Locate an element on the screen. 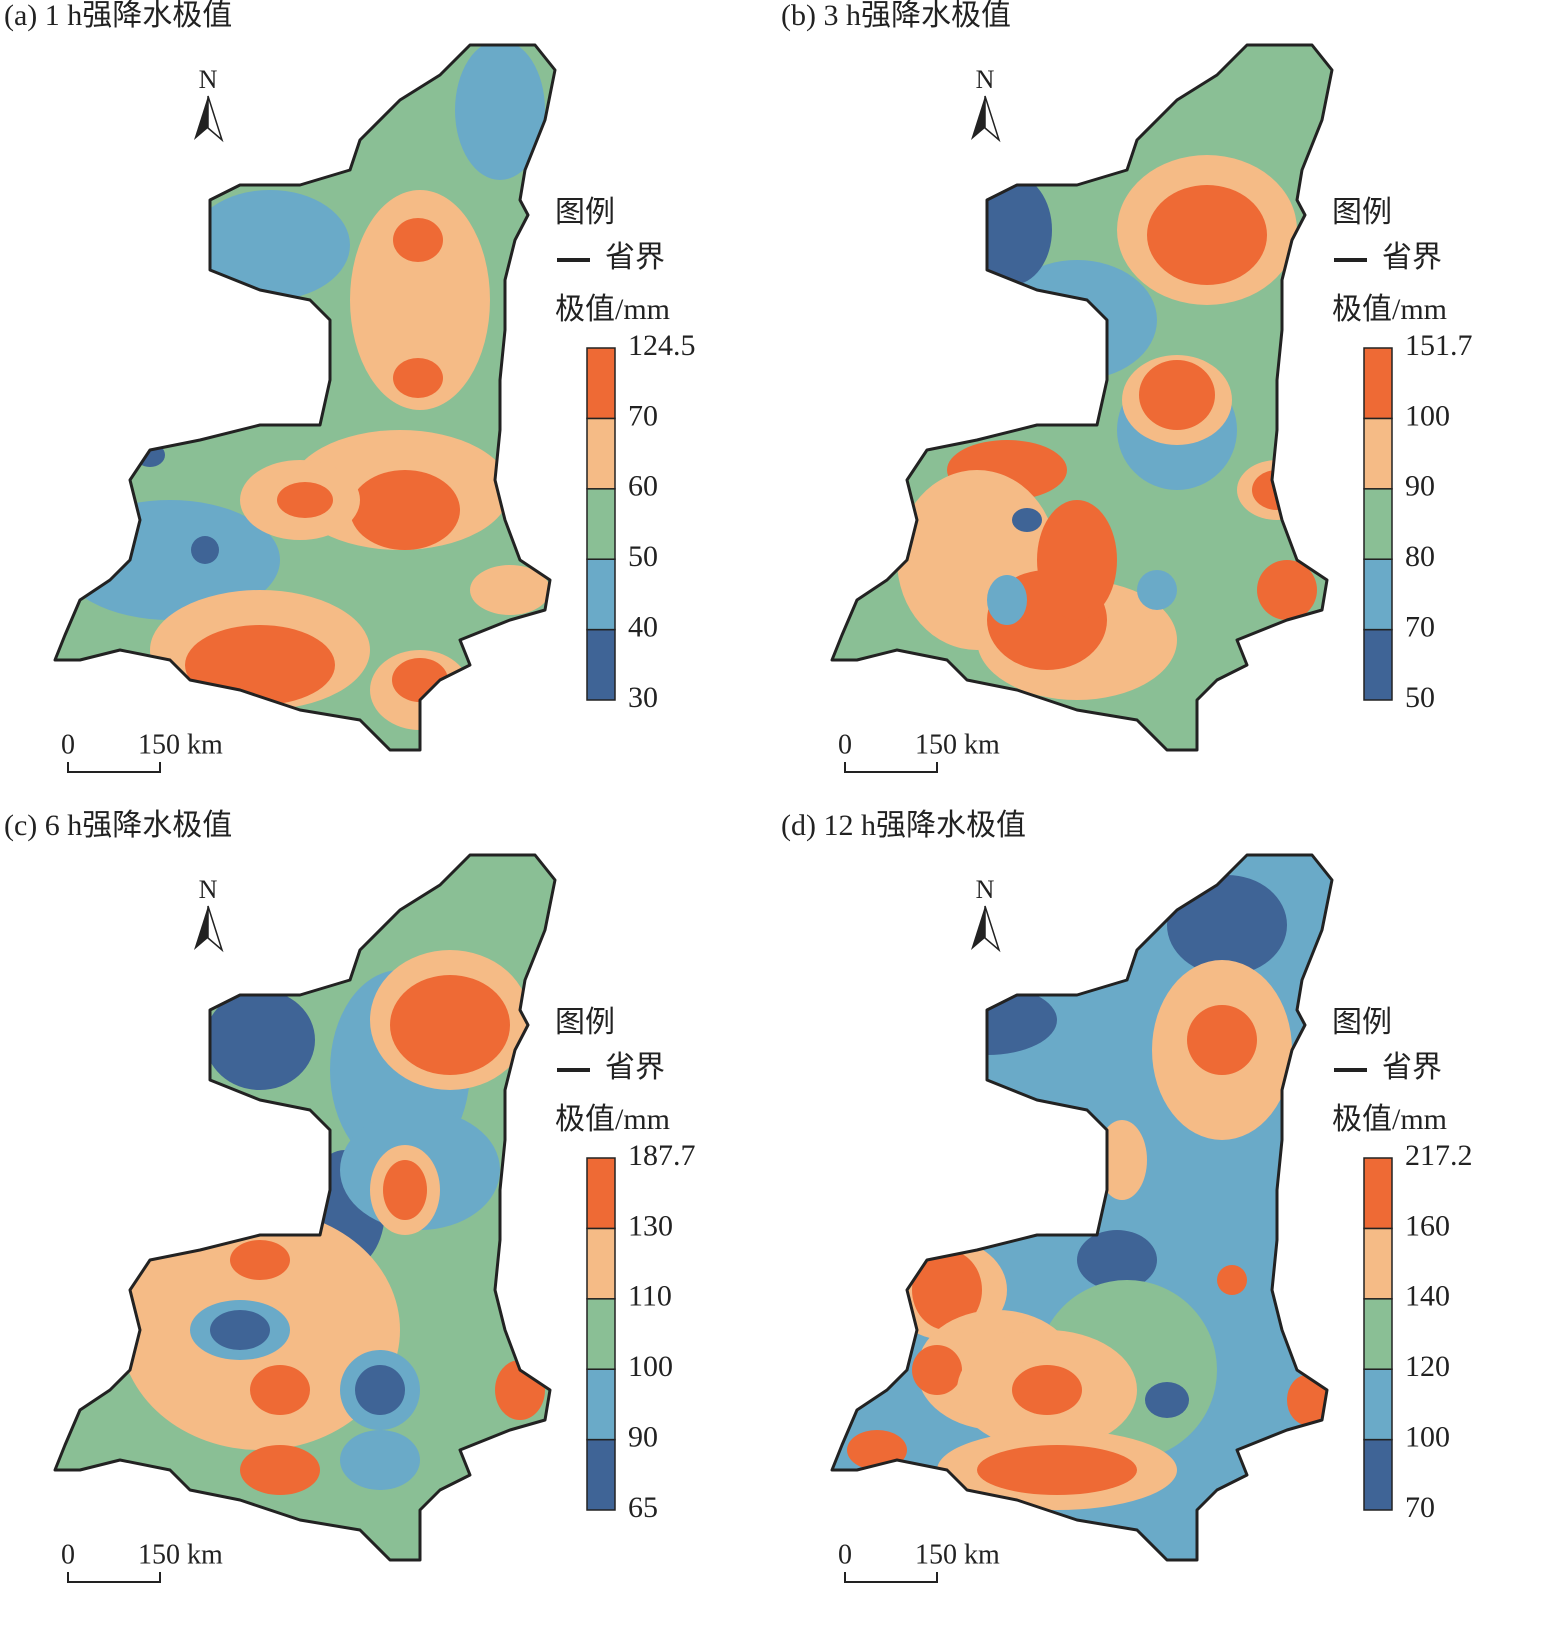 The image size is (1548, 1646). legend-value: 151.7 is located at coordinates (1439, 345).